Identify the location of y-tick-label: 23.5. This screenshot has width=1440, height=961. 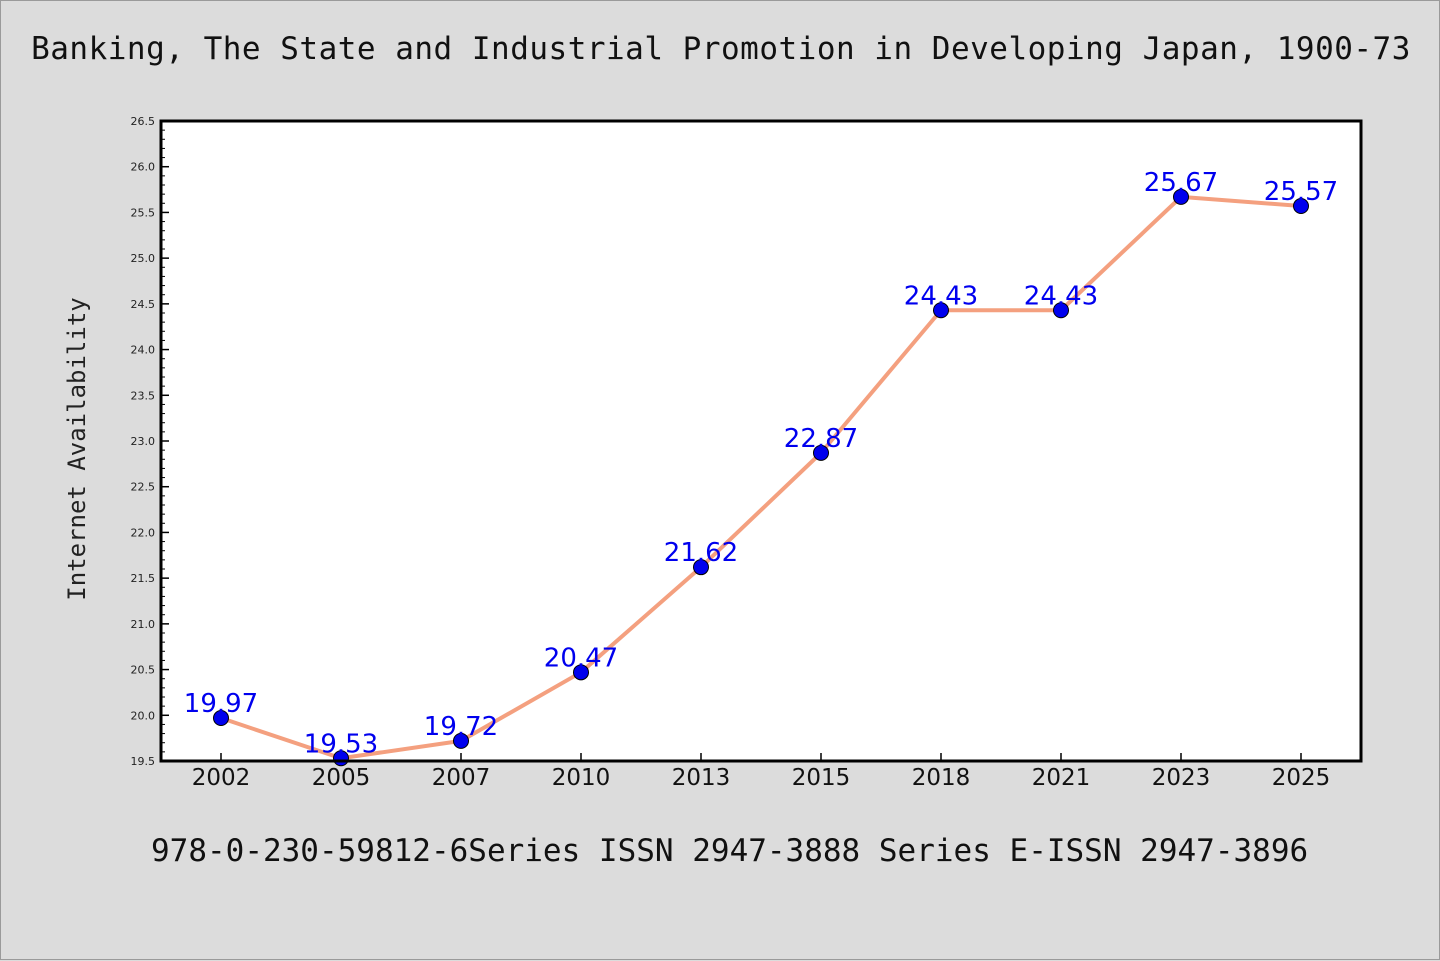
(143, 395).